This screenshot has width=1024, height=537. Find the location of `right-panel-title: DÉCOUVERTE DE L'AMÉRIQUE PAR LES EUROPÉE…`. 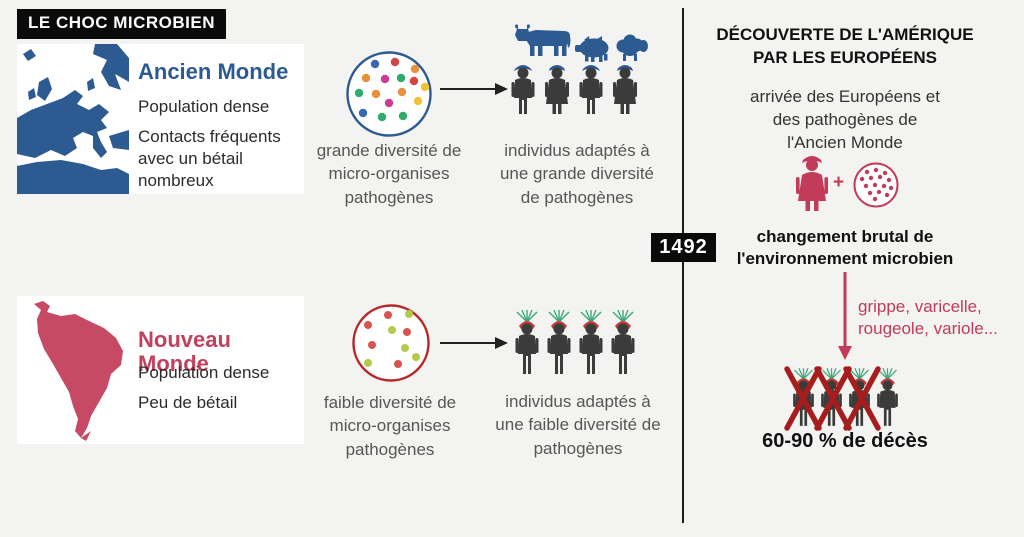

right-panel-title: DÉCOUVERTE DE L'AMÉRIQUE PAR LES EUROPÉE… is located at coordinates (845, 46).